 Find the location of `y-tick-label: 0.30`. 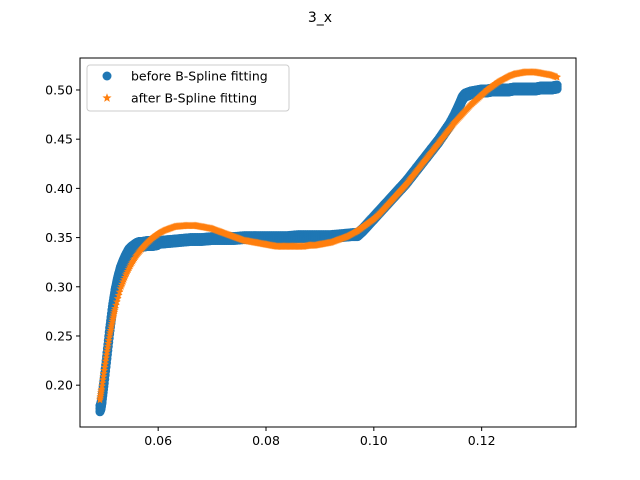

y-tick-label: 0.30 is located at coordinates (59, 286).